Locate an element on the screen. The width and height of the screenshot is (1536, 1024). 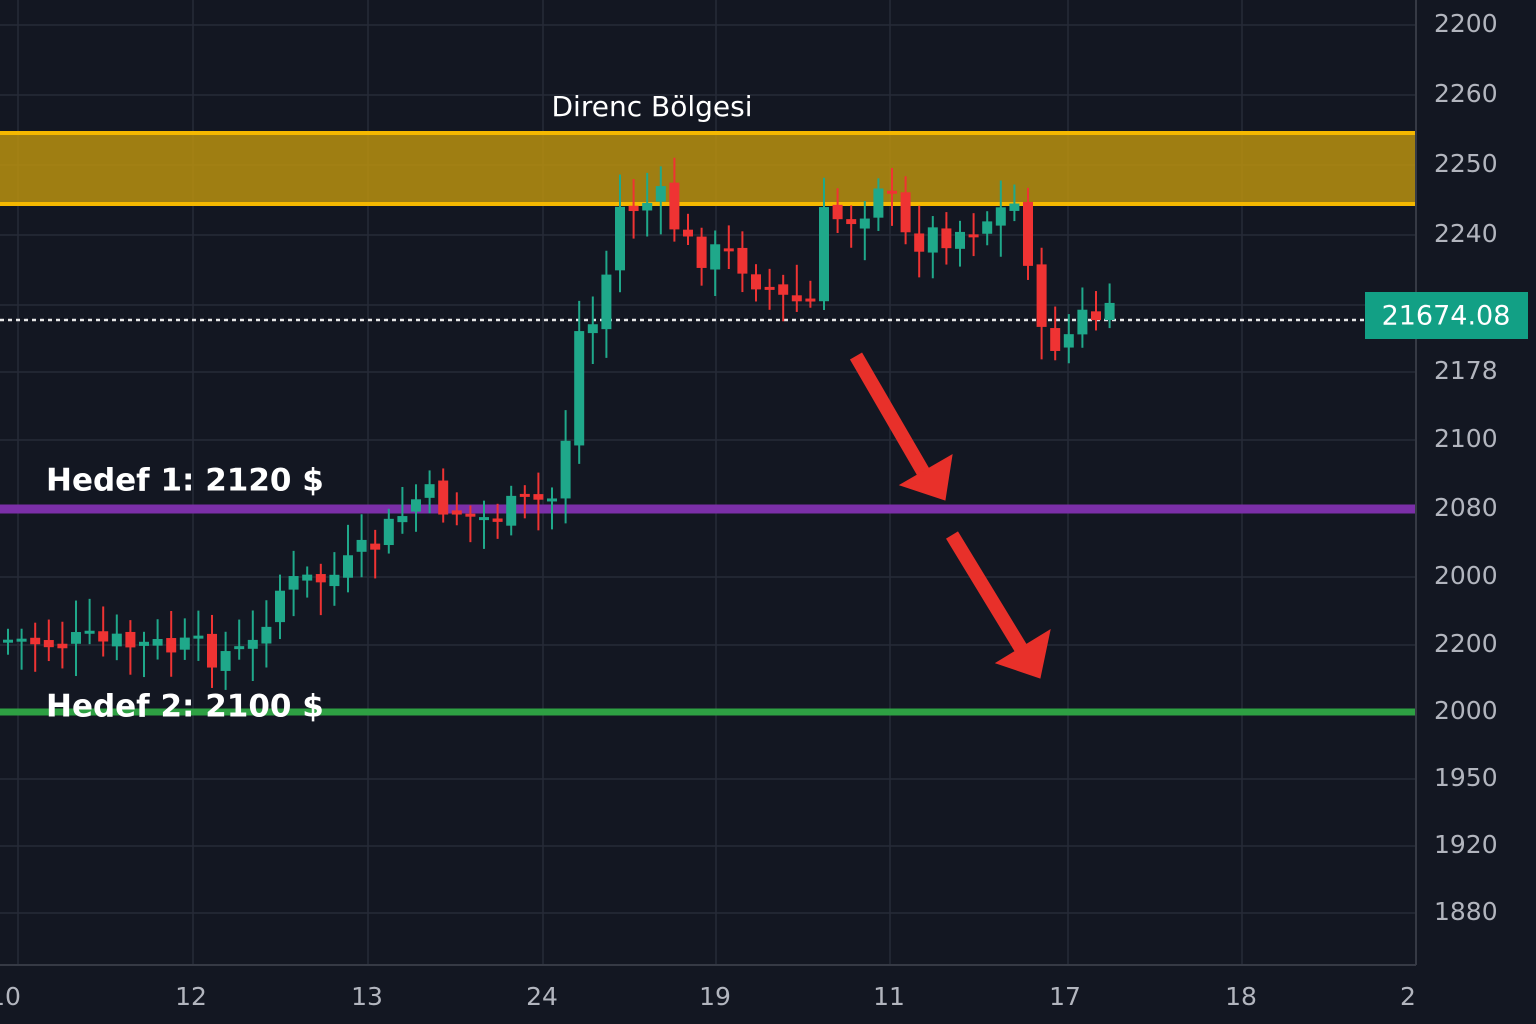
x-axis-label: 10 is located at coordinates (10, 996).